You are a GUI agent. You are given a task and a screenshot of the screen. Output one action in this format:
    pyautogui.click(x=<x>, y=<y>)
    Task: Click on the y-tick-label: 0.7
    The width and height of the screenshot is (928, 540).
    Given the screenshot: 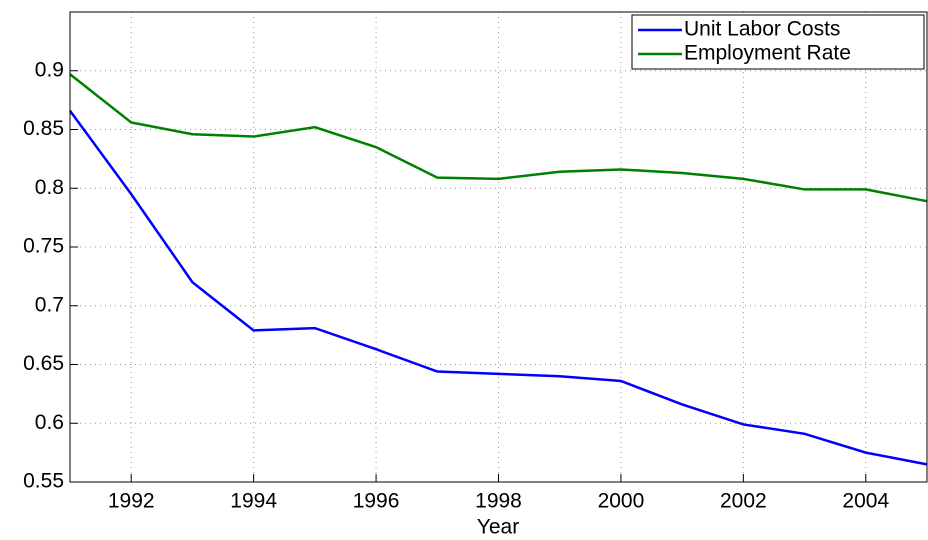 What is the action you would take?
    pyautogui.click(x=49, y=304)
    